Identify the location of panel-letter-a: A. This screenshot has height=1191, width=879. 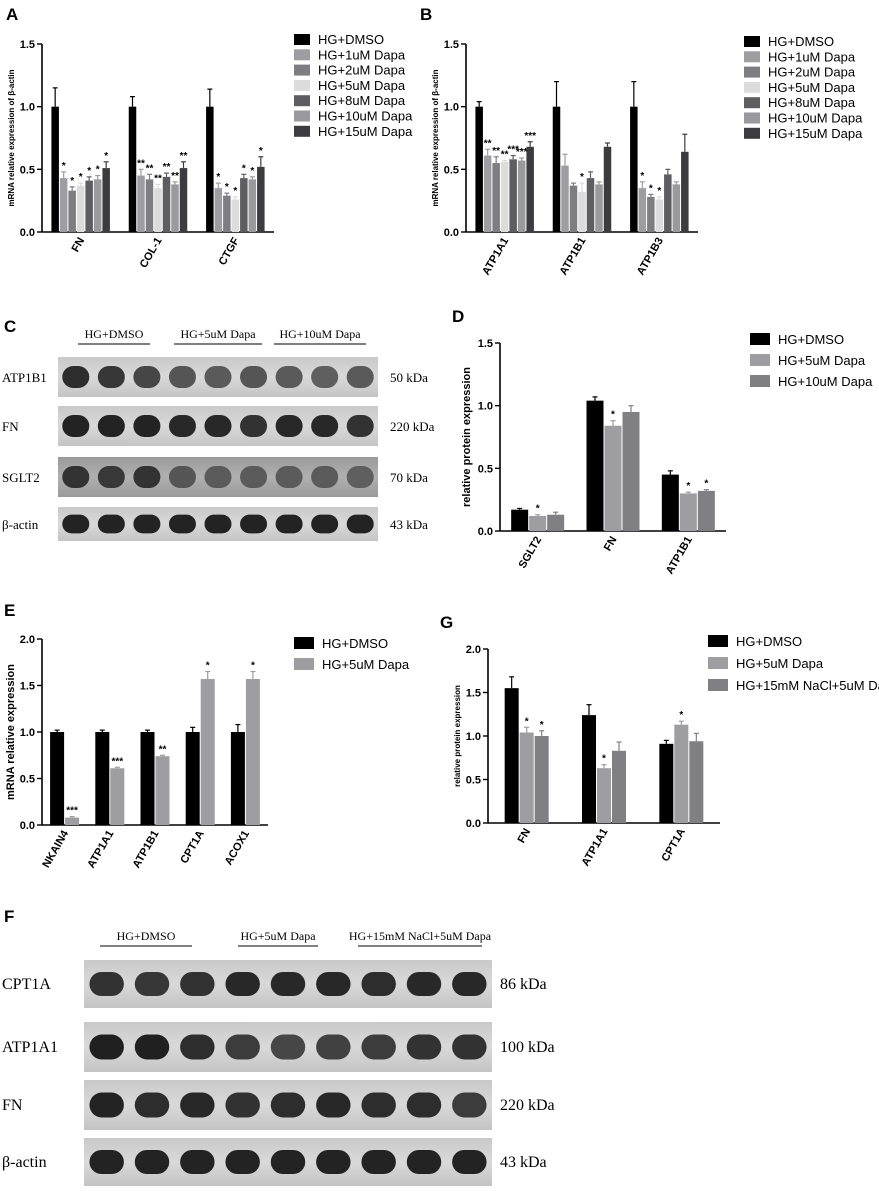
(12, 14).